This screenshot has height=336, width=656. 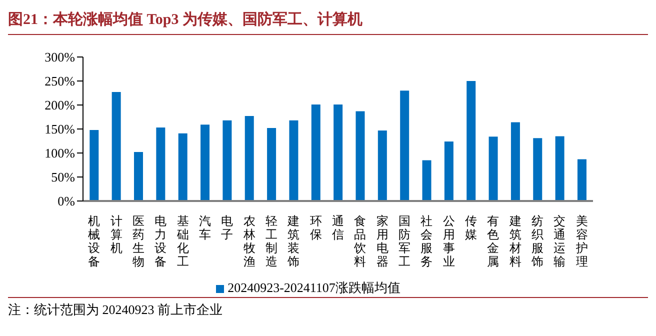 What do you see at coordinates (537, 241) in the screenshot?
I see `x-tick-label: 纺织服饰` at bounding box center [537, 241].